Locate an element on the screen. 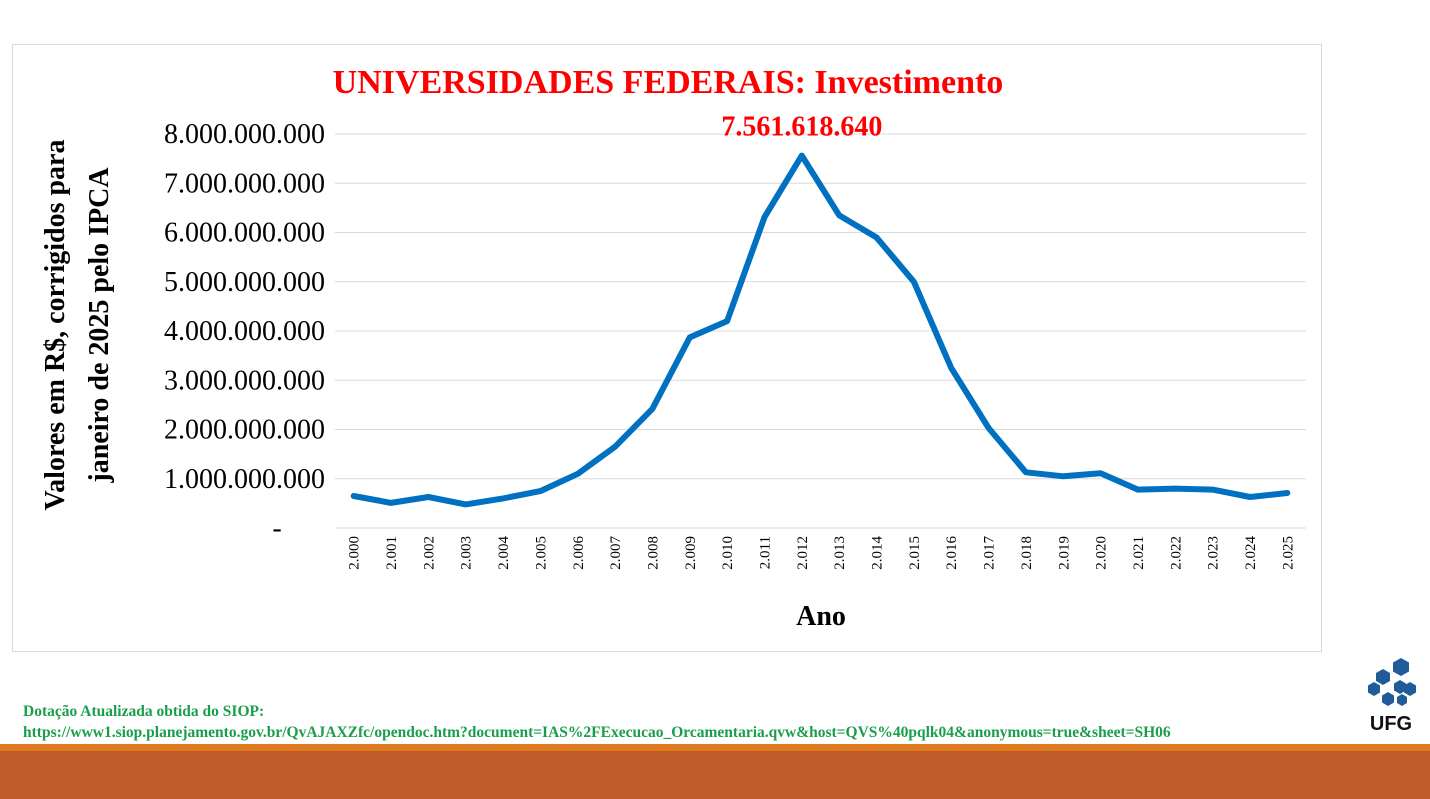 Image resolution: width=1430 pixels, height=799 pixels. x-tick-label: 2.015 is located at coordinates (915, 553).